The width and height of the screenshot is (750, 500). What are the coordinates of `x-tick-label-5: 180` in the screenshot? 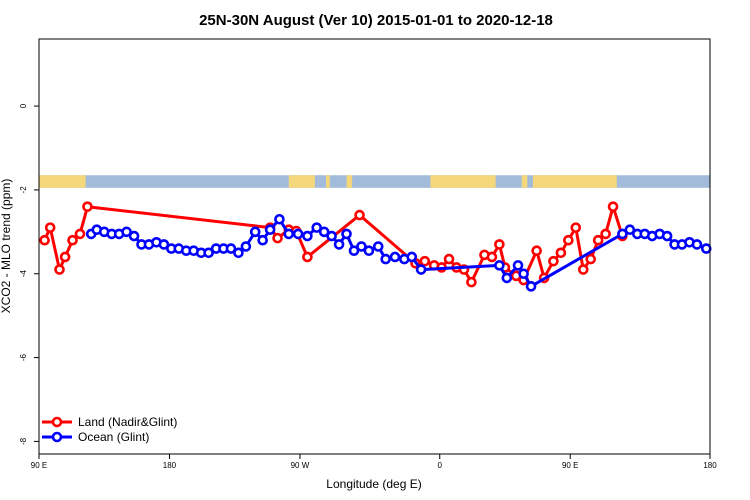 It's located at (710, 465).